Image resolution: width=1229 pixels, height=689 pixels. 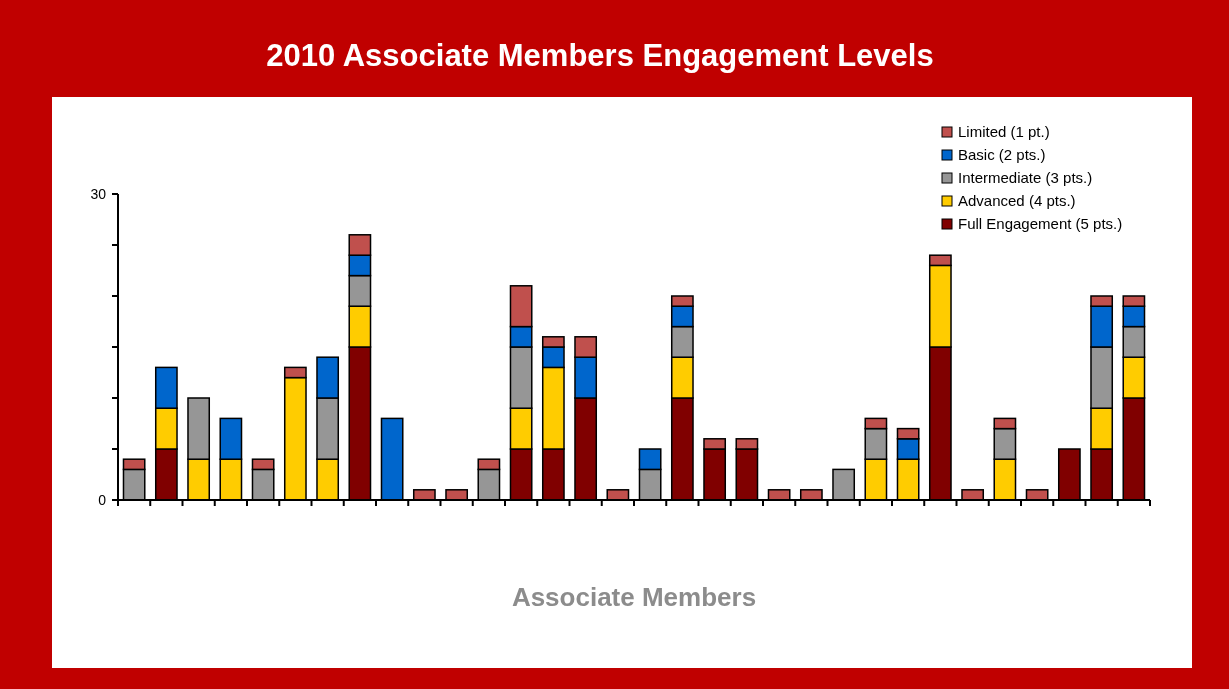 What do you see at coordinates (1025, 177) in the screenshot?
I see `legend-label: Intermediate (3 pts.)` at bounding box center [1025, 177].